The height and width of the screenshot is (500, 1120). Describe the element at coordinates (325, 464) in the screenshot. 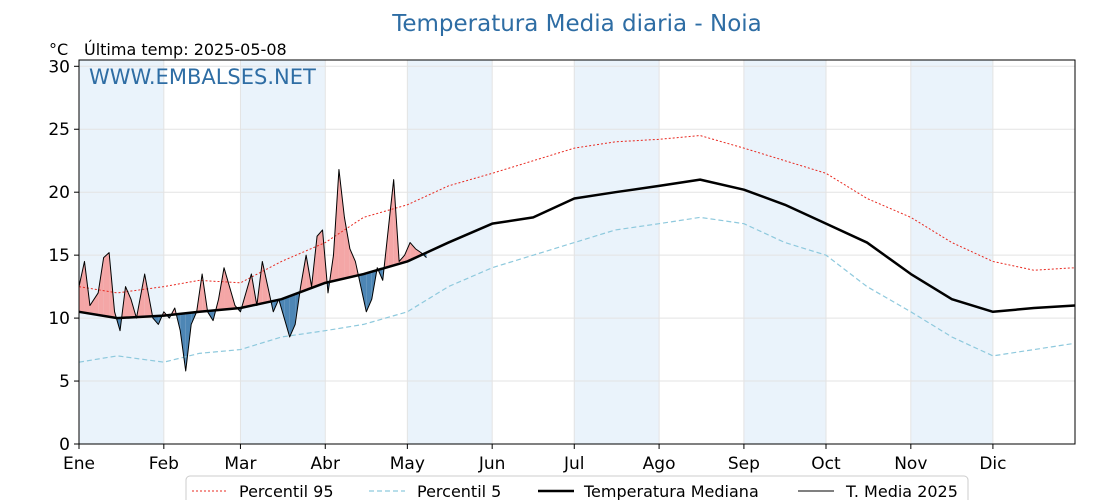

I see `x-tick-label: Abr` at that location.